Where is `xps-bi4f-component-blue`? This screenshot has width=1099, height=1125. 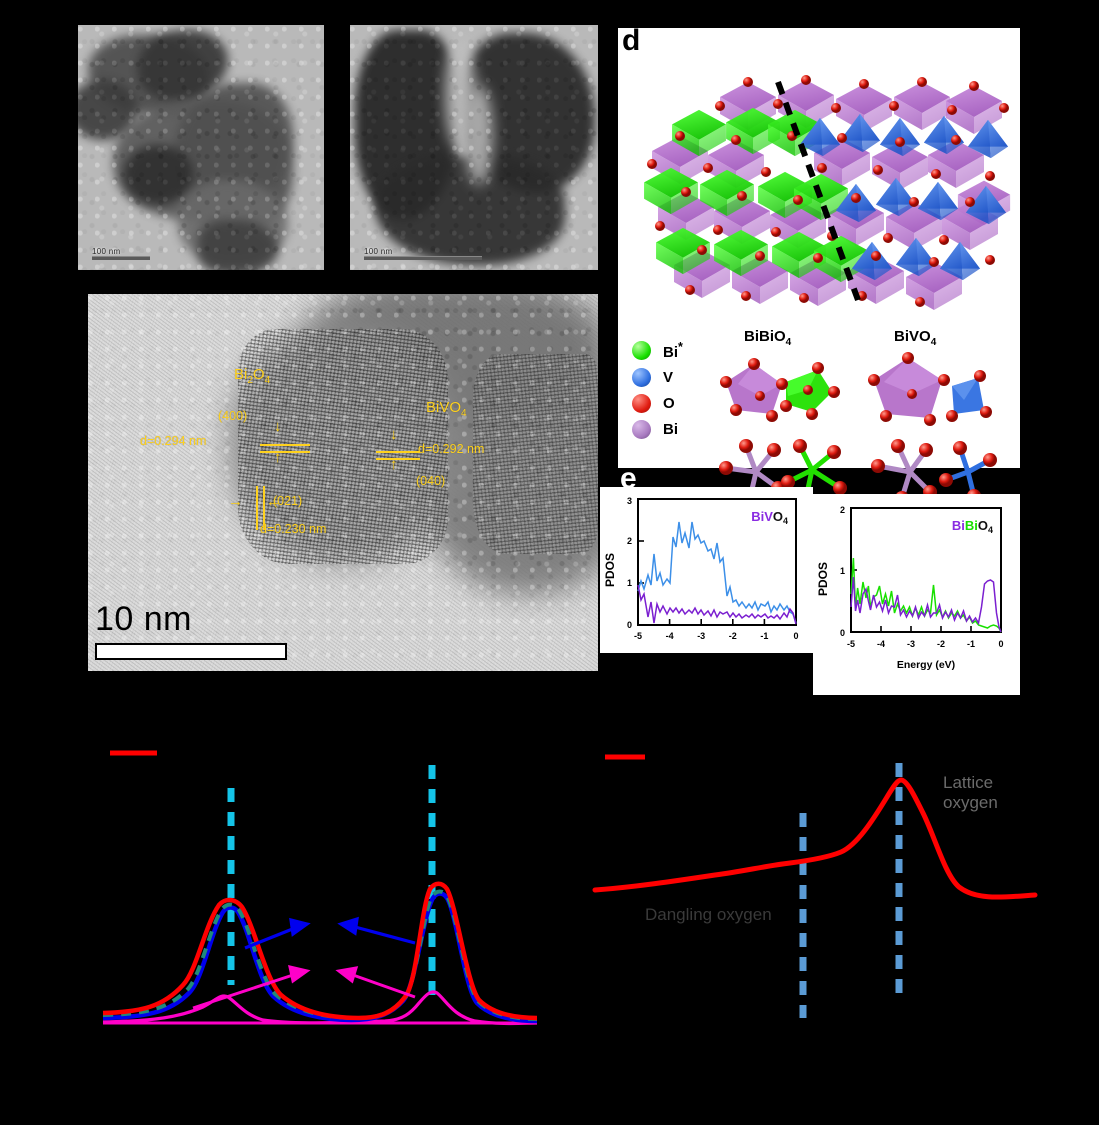
xps-bi4f-component-blue is located at coordinates (320, 957).